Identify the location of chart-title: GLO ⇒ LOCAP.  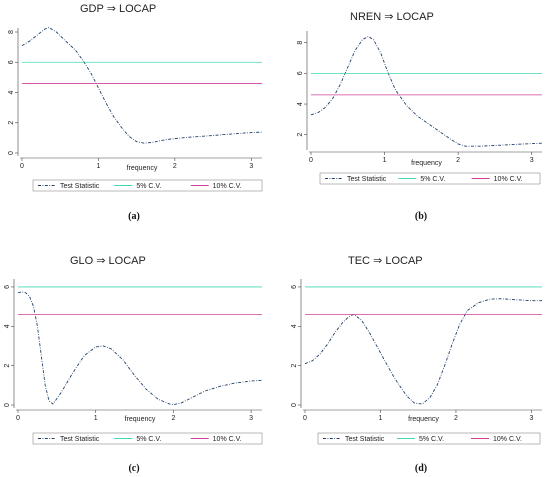
(108, 261).